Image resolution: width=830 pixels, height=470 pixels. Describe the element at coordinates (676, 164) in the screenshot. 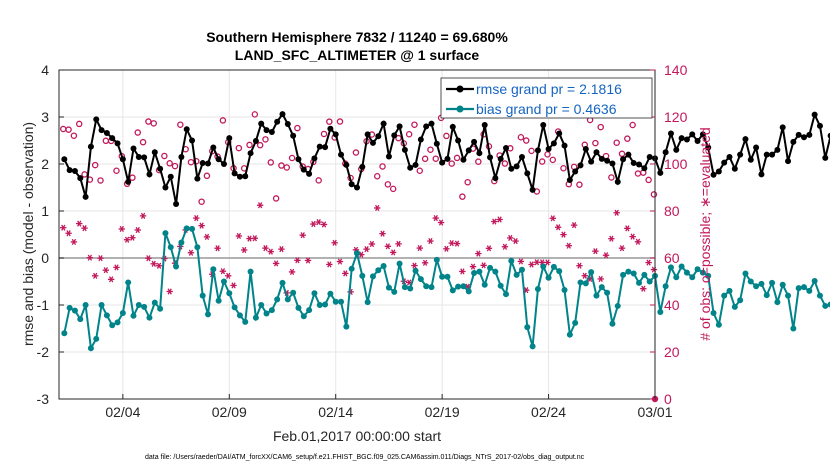

I see `right-tick-label: 100` at that location.